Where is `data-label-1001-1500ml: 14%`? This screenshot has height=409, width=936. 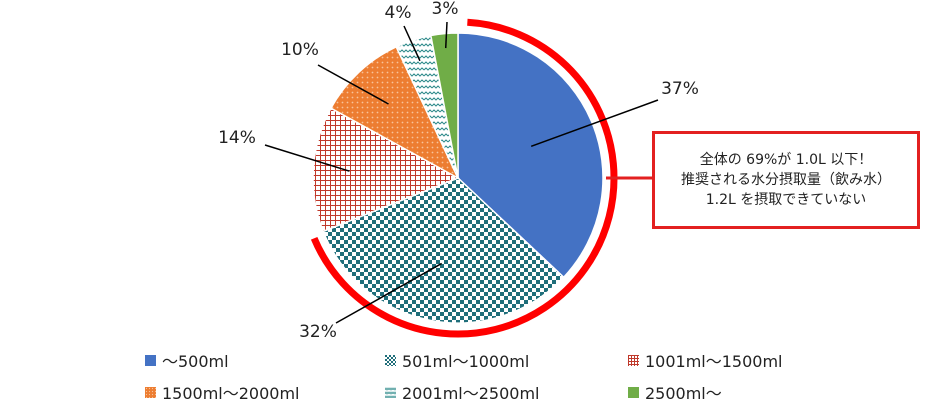 data-label-1001-1500ml: 14% is located at coordinates (237, 138).